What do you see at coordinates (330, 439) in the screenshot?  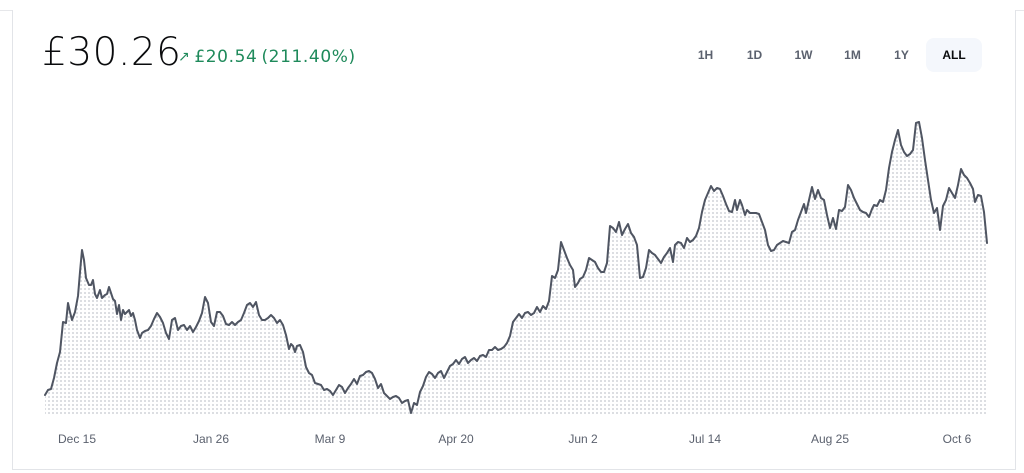 I see `x-axis-label: Mar 9` at bounding box center [330, 439].